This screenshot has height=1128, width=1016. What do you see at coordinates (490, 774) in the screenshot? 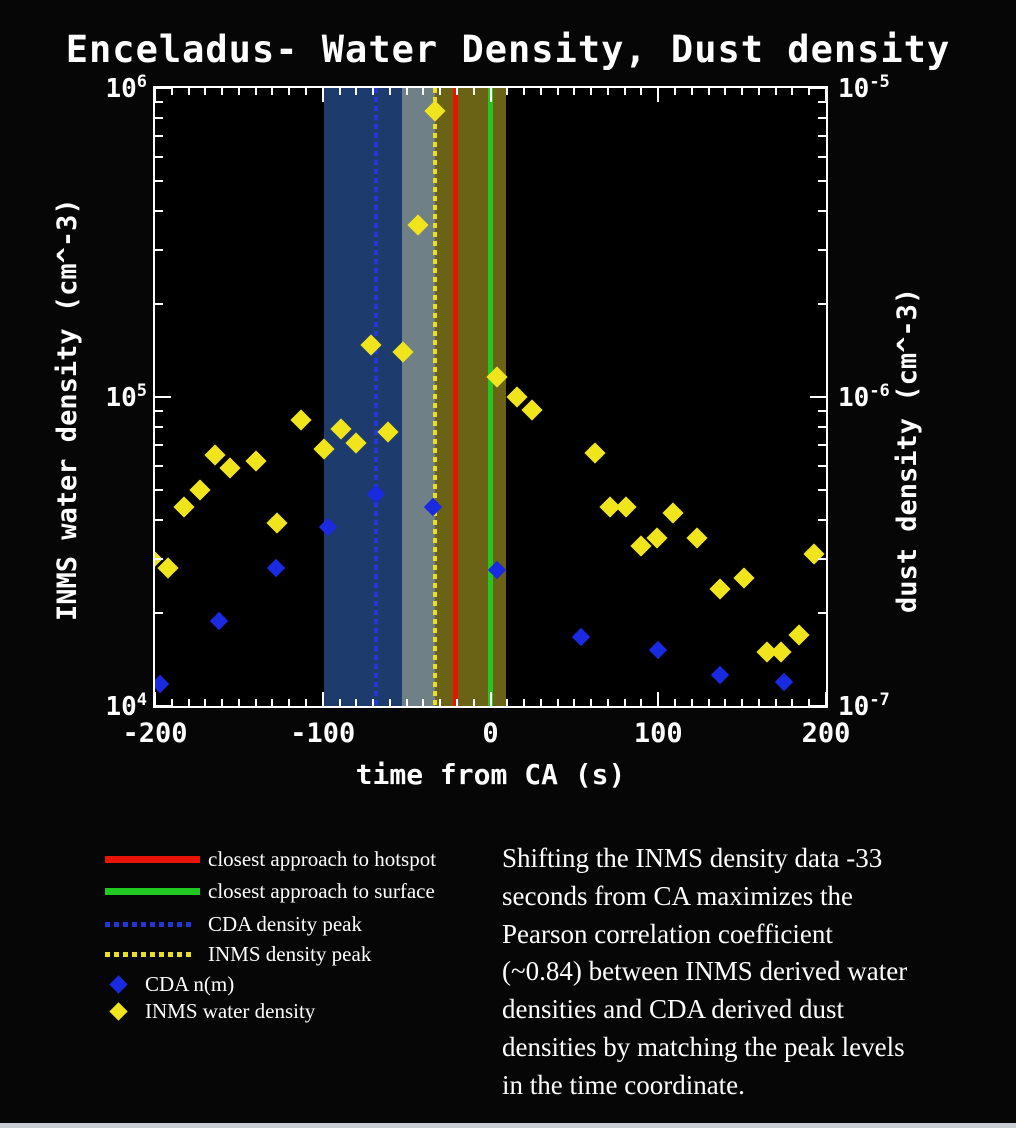
I see `x-axis-title: time from CA (s)` at bounding box center [490, 774].